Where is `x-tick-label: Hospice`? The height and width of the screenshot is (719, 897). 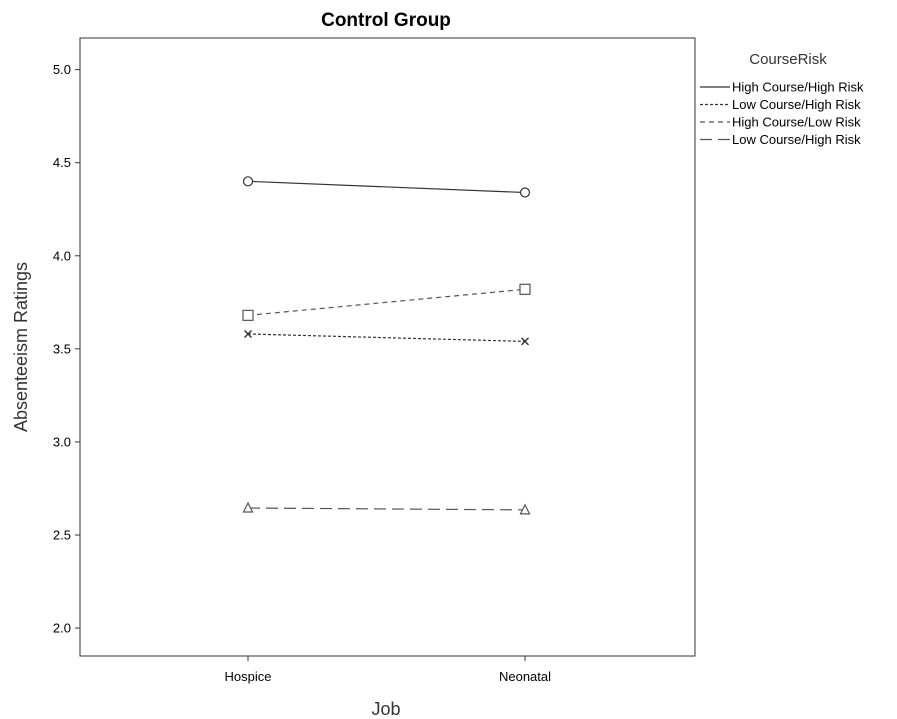 x-tick-label: Hospice is located at coordinates (248, 676).